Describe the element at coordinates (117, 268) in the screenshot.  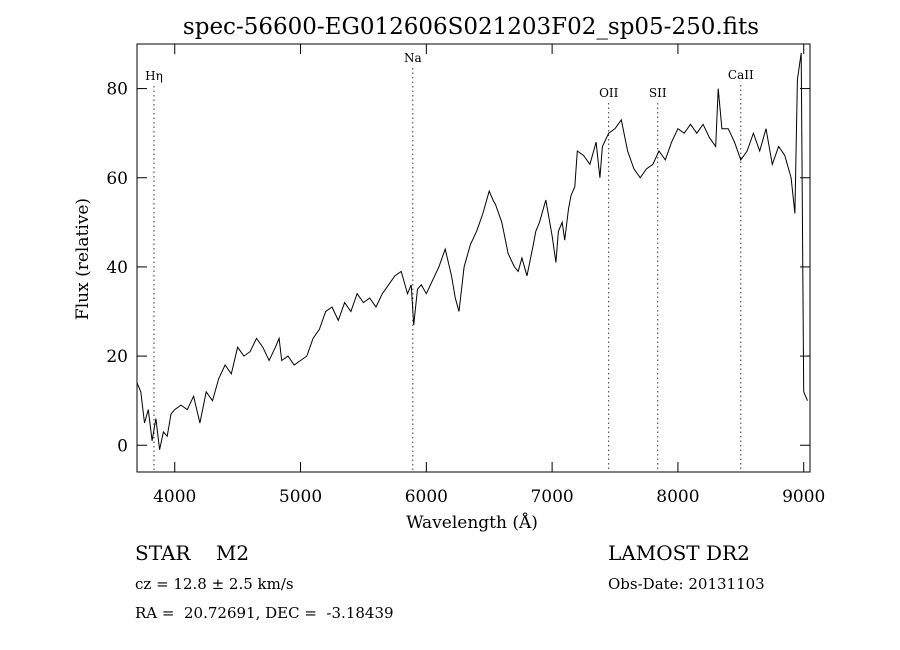
I see `y-tick-label: 40` at that location.